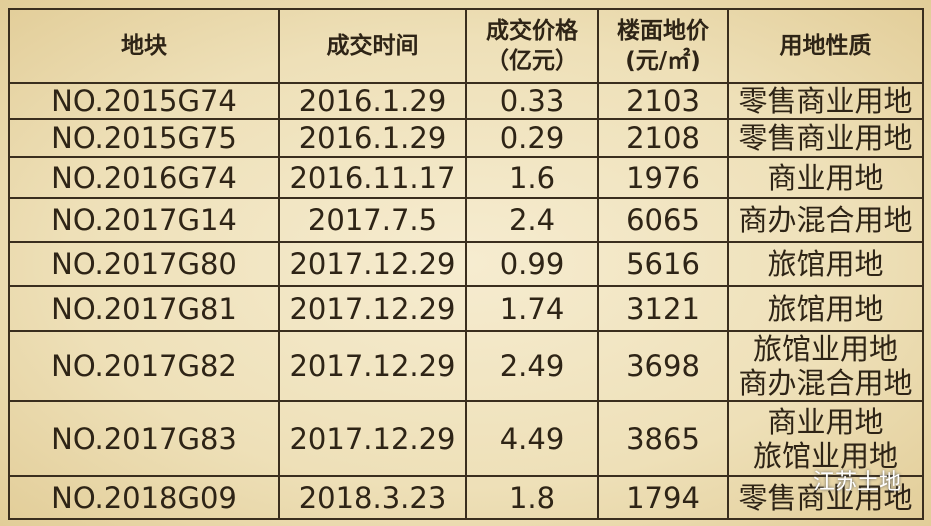 This screenshot has height=526, width=931. What do you see at coordinates (663, 438) in the screenshot?
I see `table-cell: 3865` at bounding box center [663, 438].